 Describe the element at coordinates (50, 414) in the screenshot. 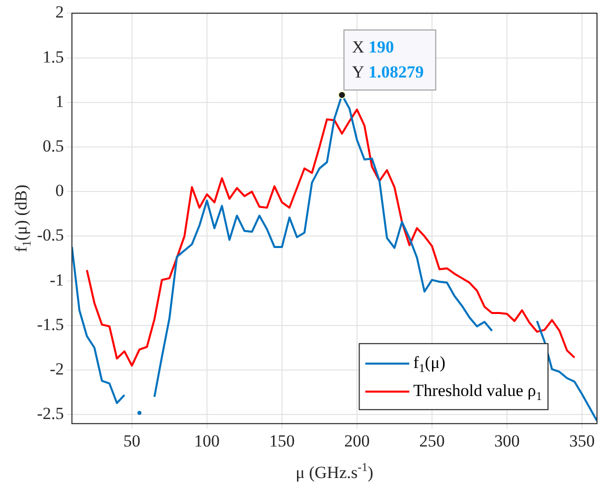

I see `y-tick-label: -2.5` at that location.